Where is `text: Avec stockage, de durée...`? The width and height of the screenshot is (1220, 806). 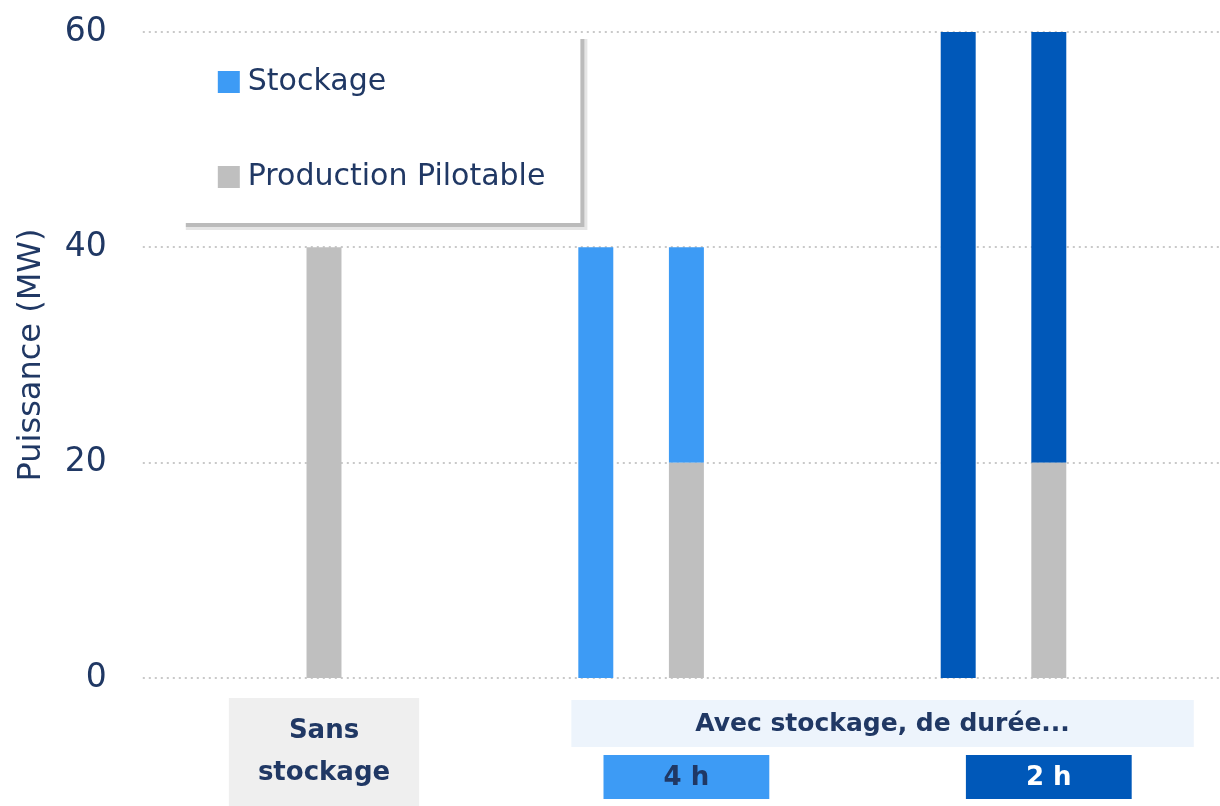 text: Avec stockage, de durée... is located at coordinates (882, 722).